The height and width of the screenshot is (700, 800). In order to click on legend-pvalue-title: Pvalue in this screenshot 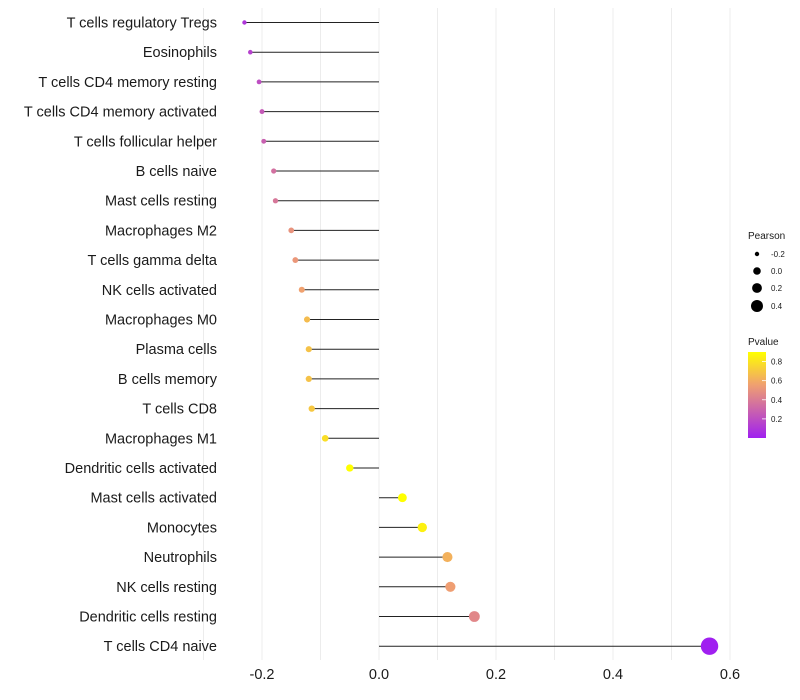, I will do `click(763, 342)`.